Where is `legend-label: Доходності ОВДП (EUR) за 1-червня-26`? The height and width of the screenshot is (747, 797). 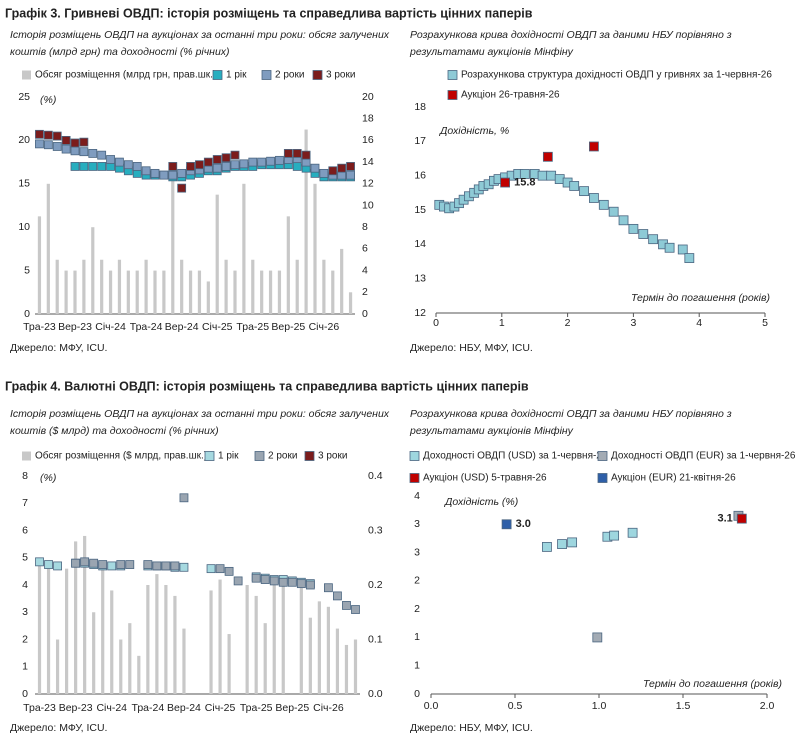 legend-label: Доходності ОВДП (EUR) за 1-червня-26 is located at coordinates (703, 456).